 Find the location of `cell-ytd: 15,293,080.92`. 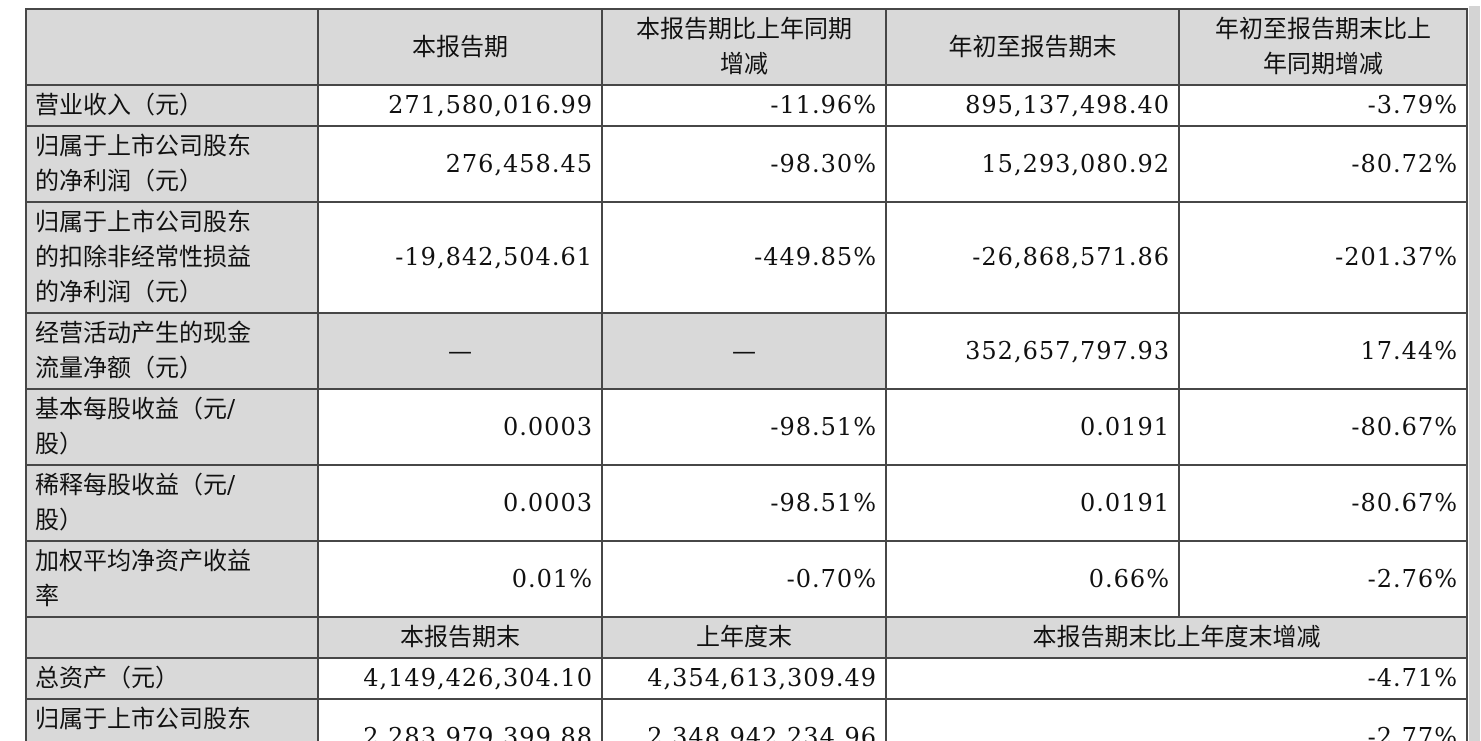

cell-ytd: 15,293,080.92 is located at coordinates (1032, 164).